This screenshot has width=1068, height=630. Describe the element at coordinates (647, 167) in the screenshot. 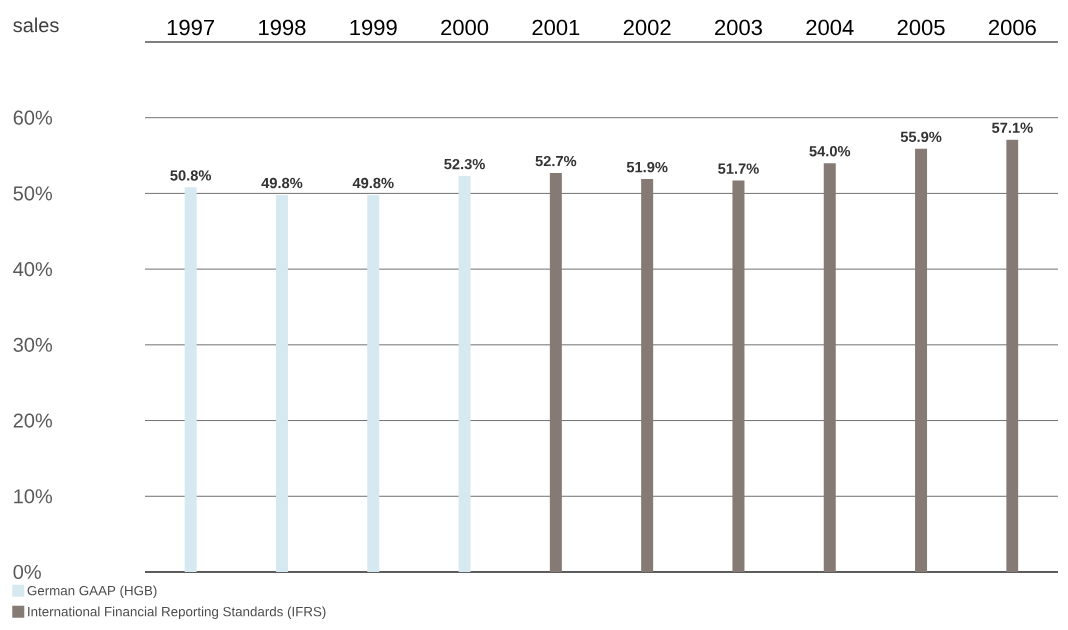

I see `data-label: 51.9%` at that location.